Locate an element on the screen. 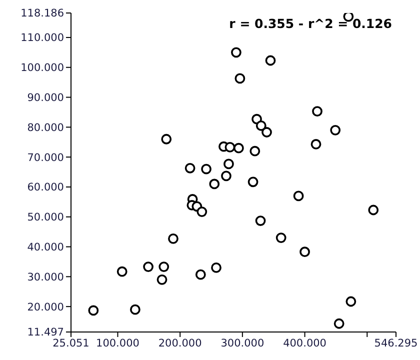 This screenshot has height=360, width=420. x-tick-label: 100.000 is located at coordinates (118, 343).